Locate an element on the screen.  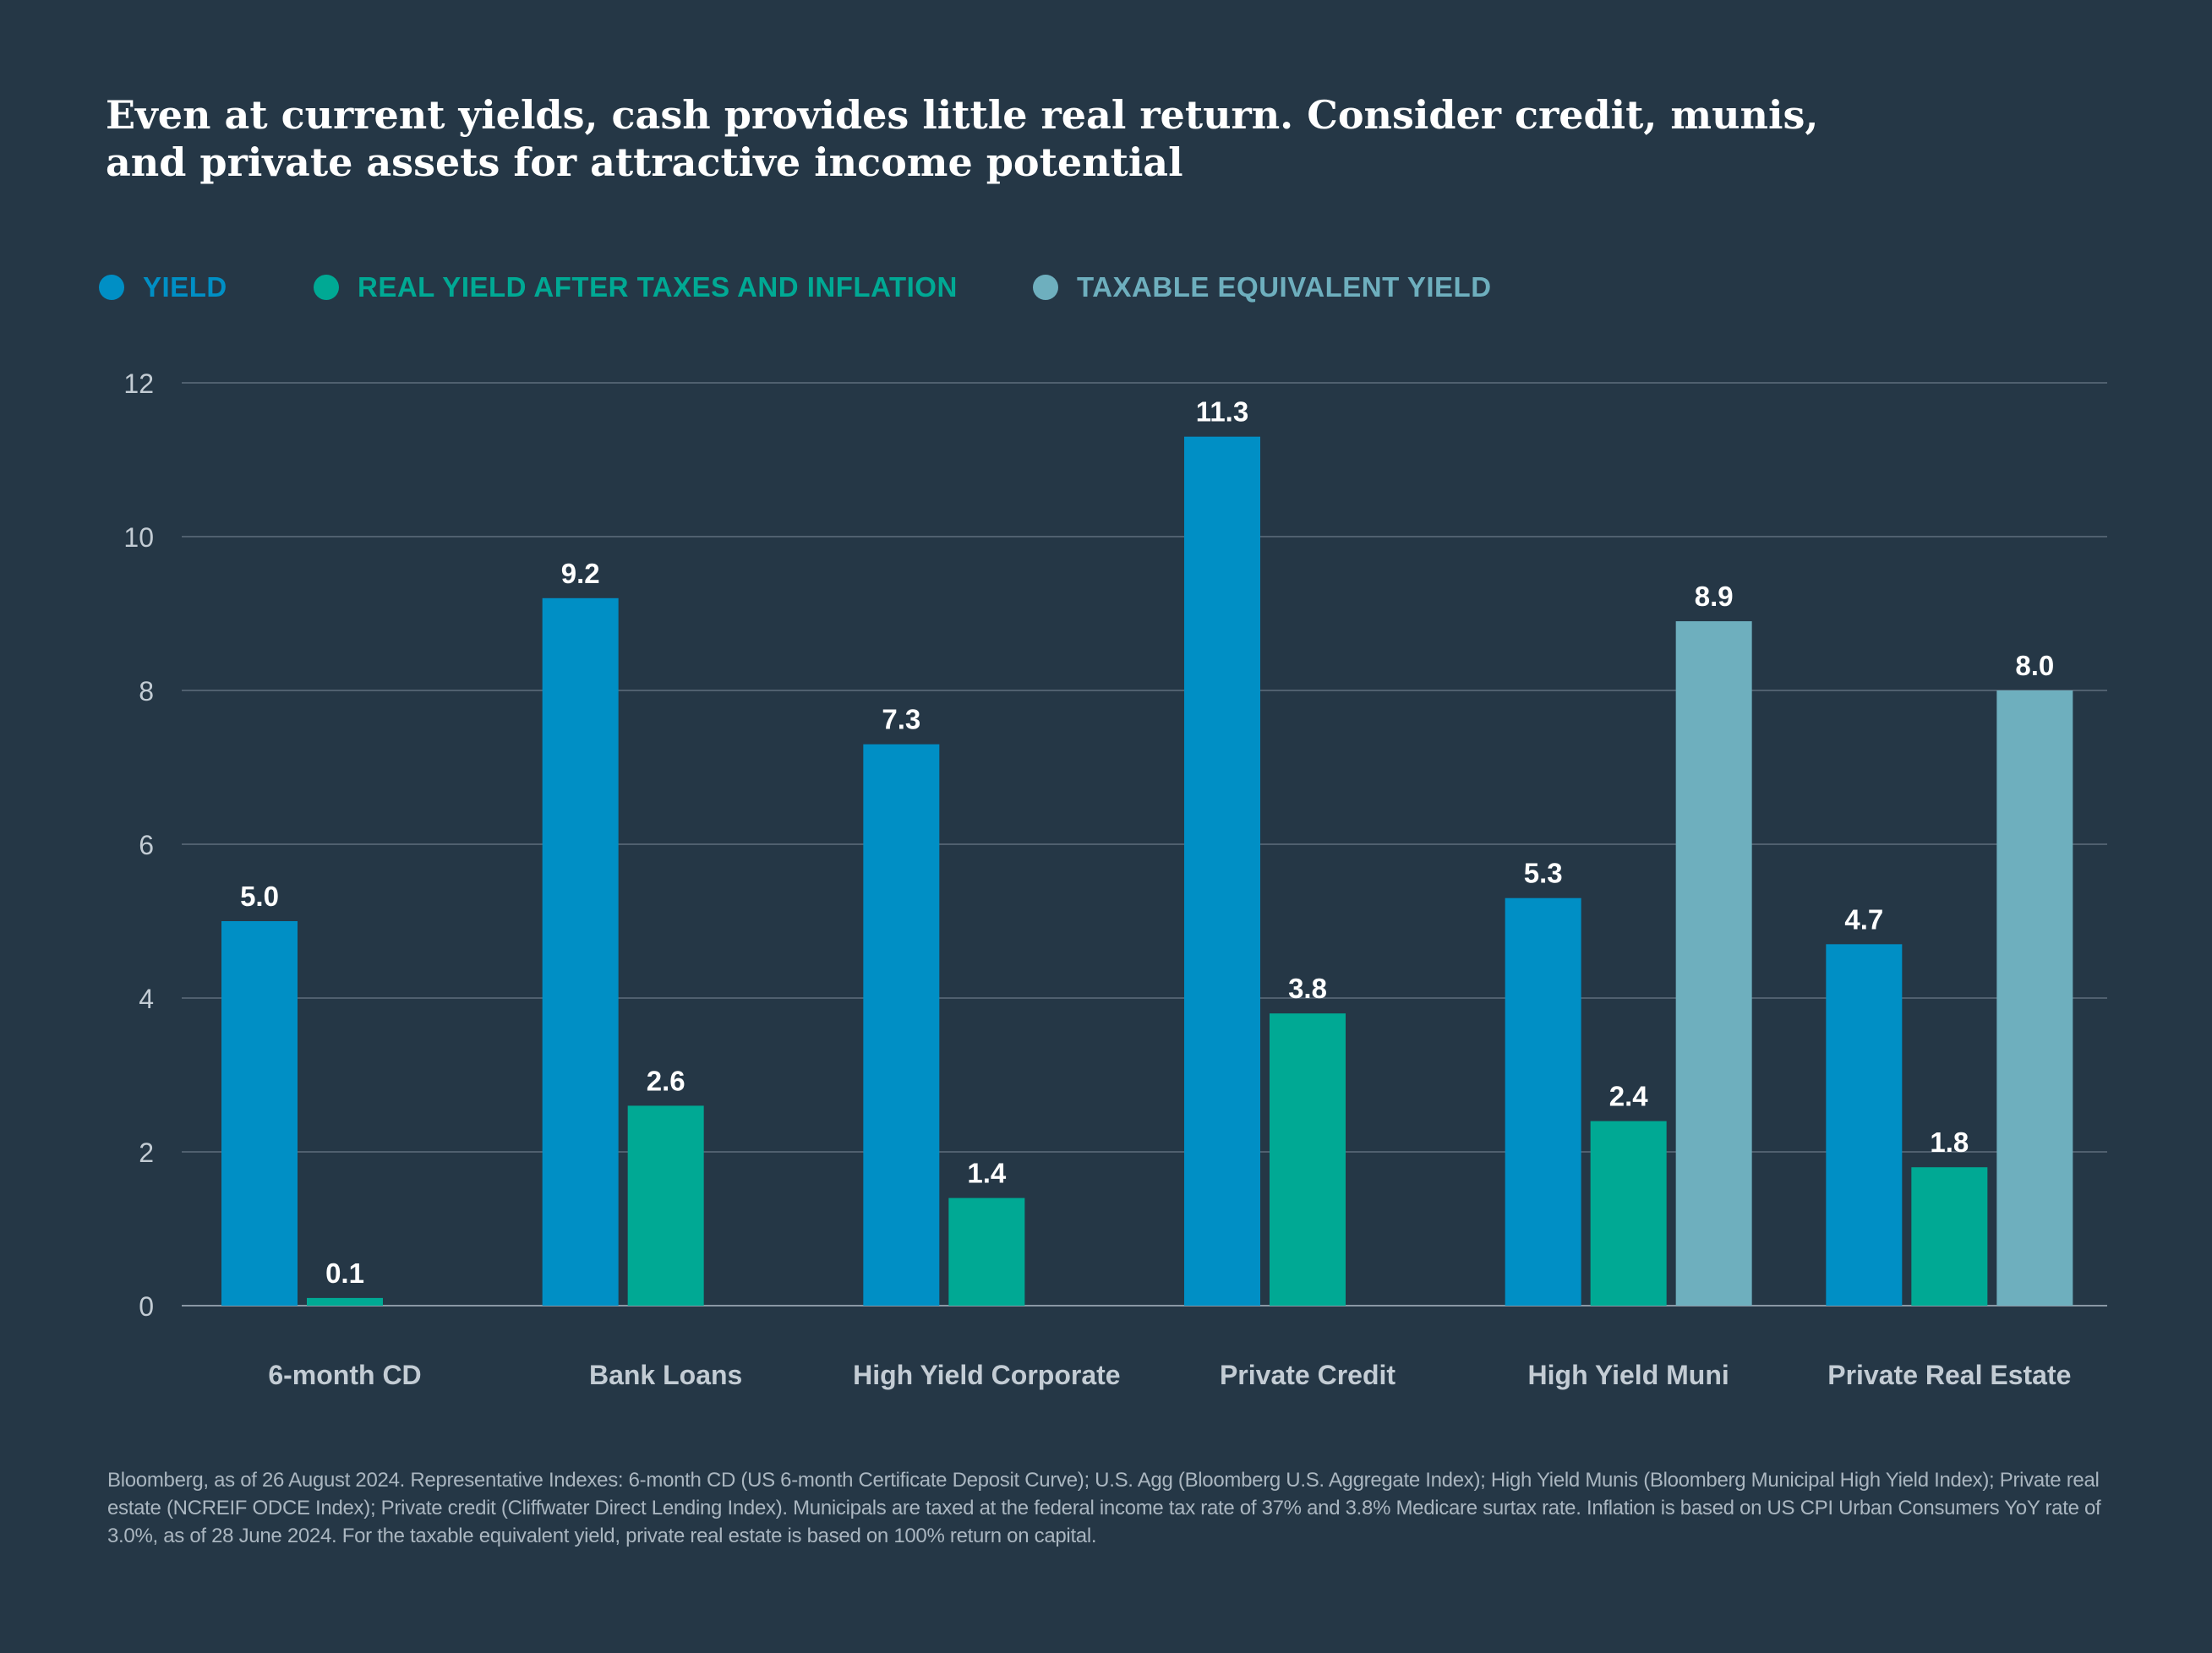
legend-swatch-yield is located at coordinates (111, 287).